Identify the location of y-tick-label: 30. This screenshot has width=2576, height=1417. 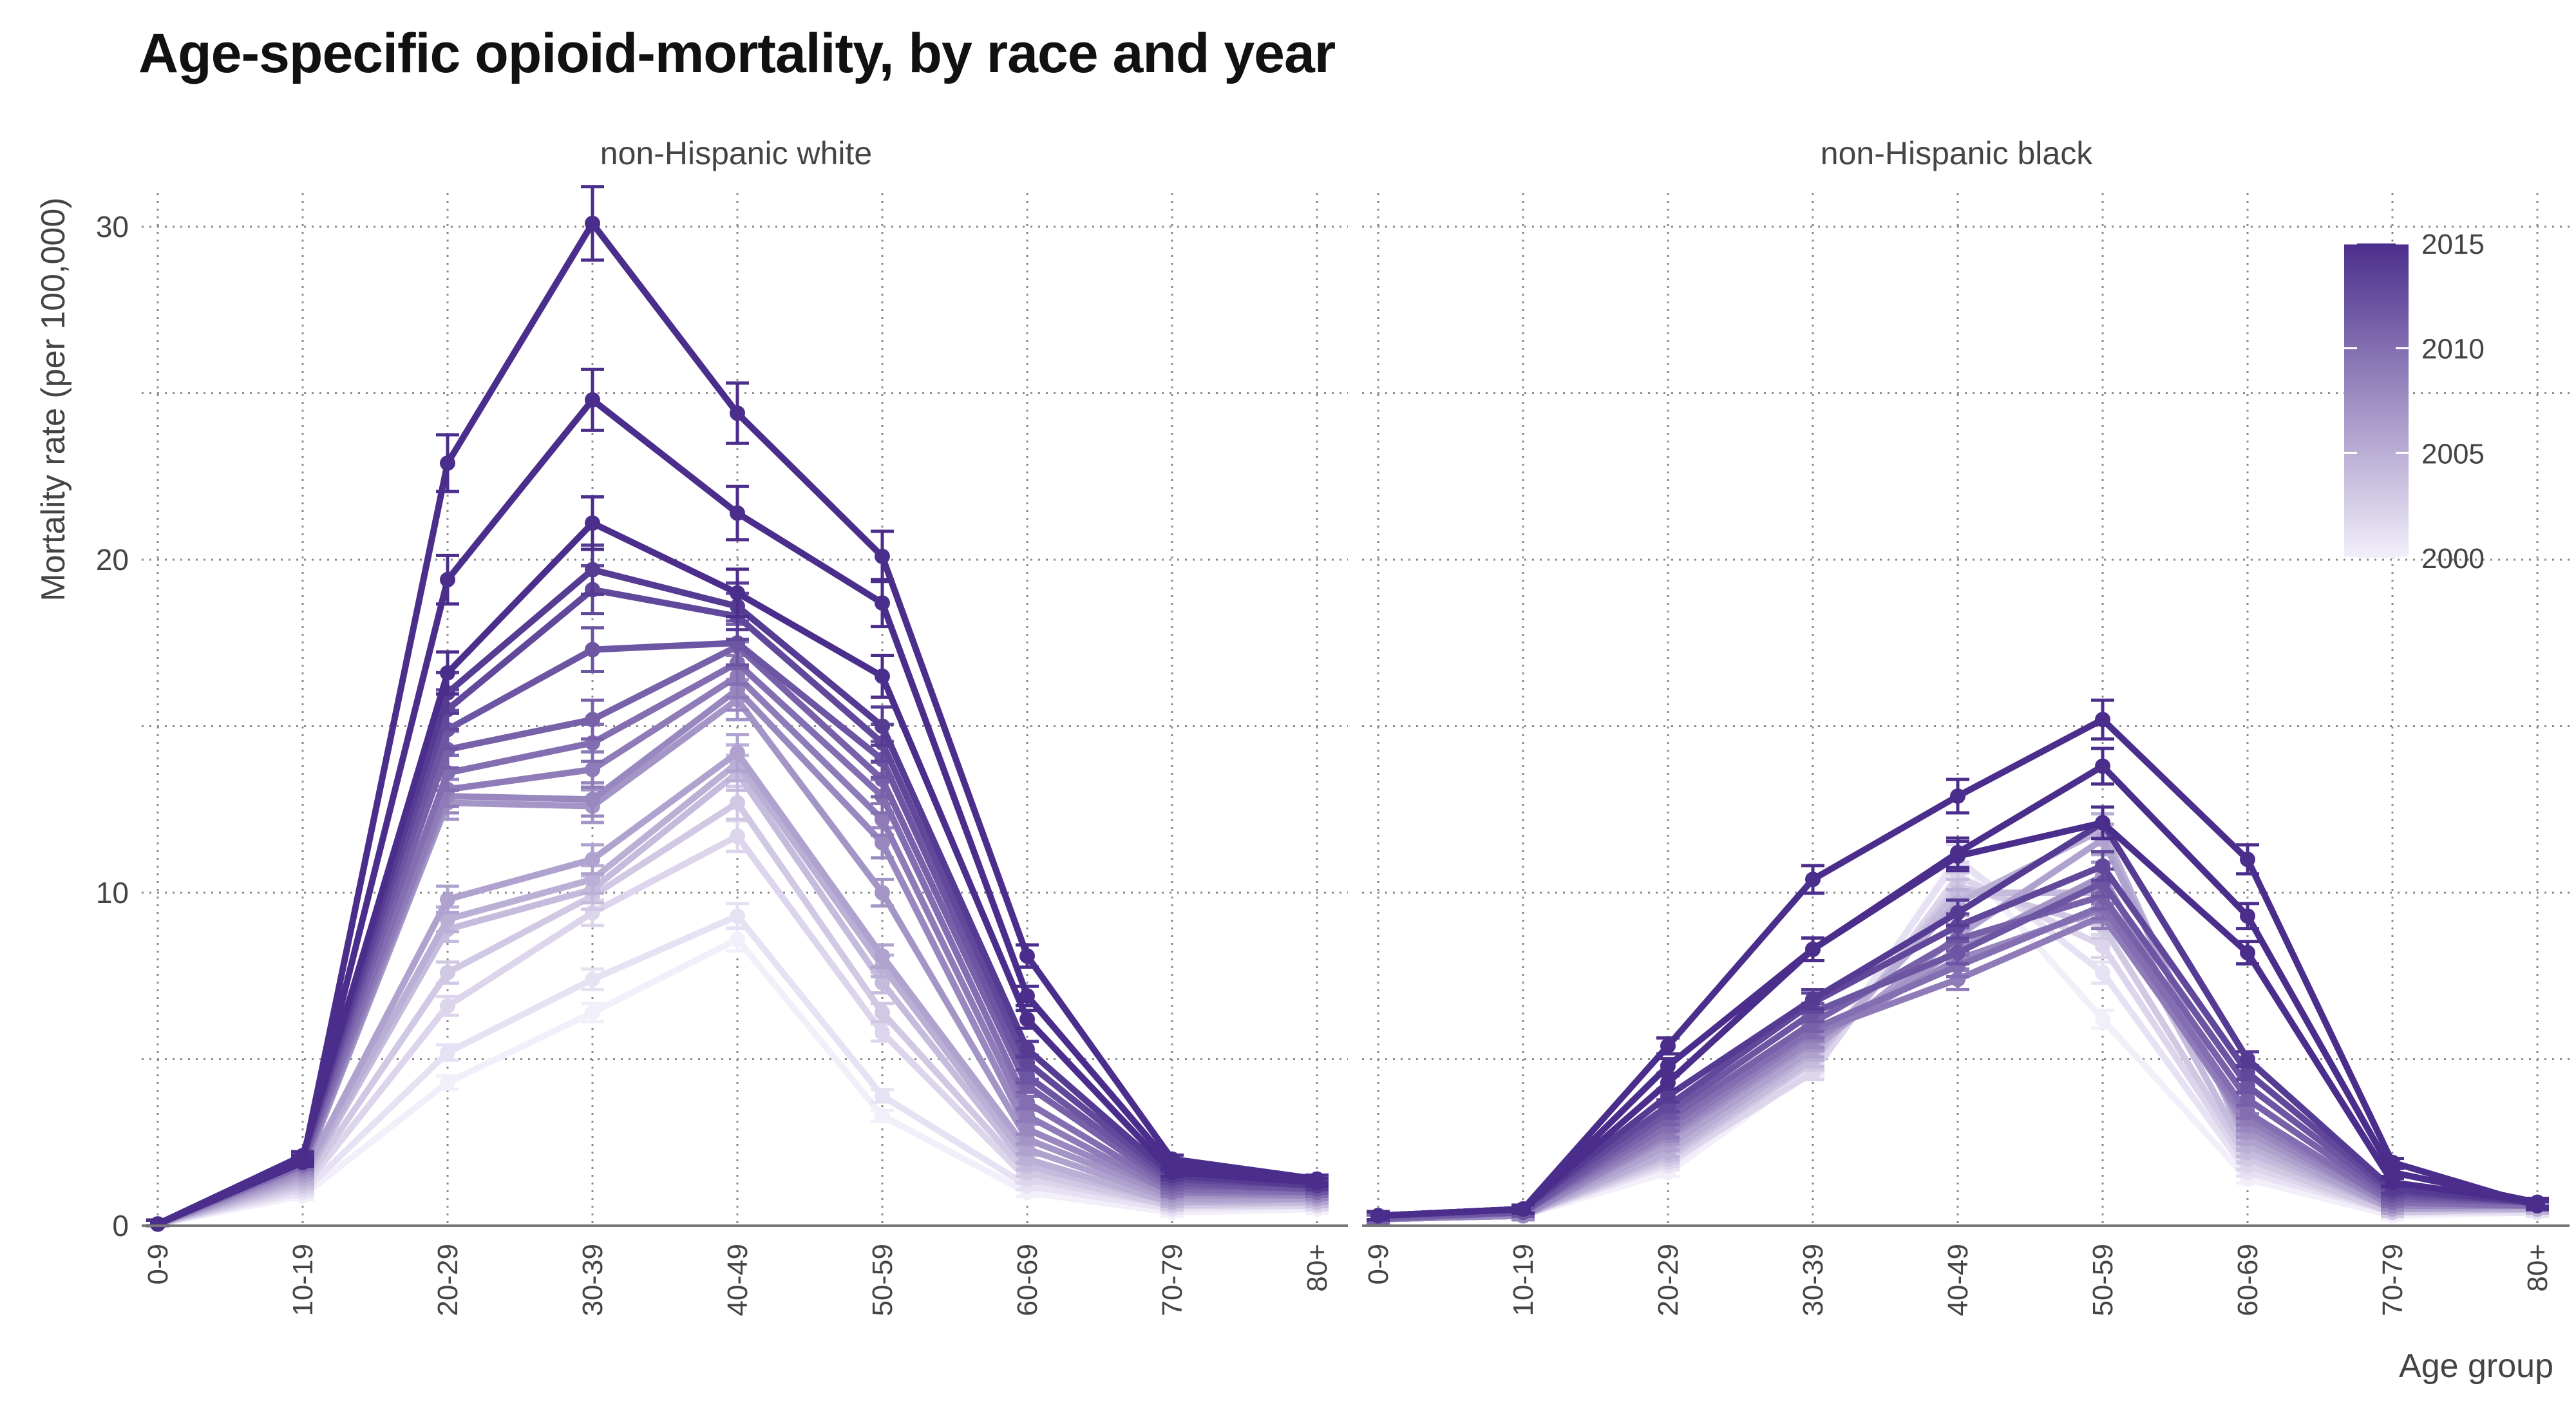
(112, 226).